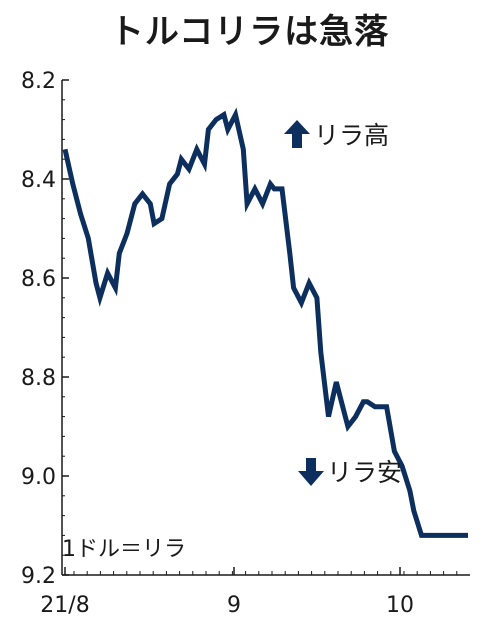 This screenshot has width=499, height=633. What do you see at coordinates (38, 576) in the screenshot?
I see `y-tick-label: 9.2` at bounding box center [38, 576].